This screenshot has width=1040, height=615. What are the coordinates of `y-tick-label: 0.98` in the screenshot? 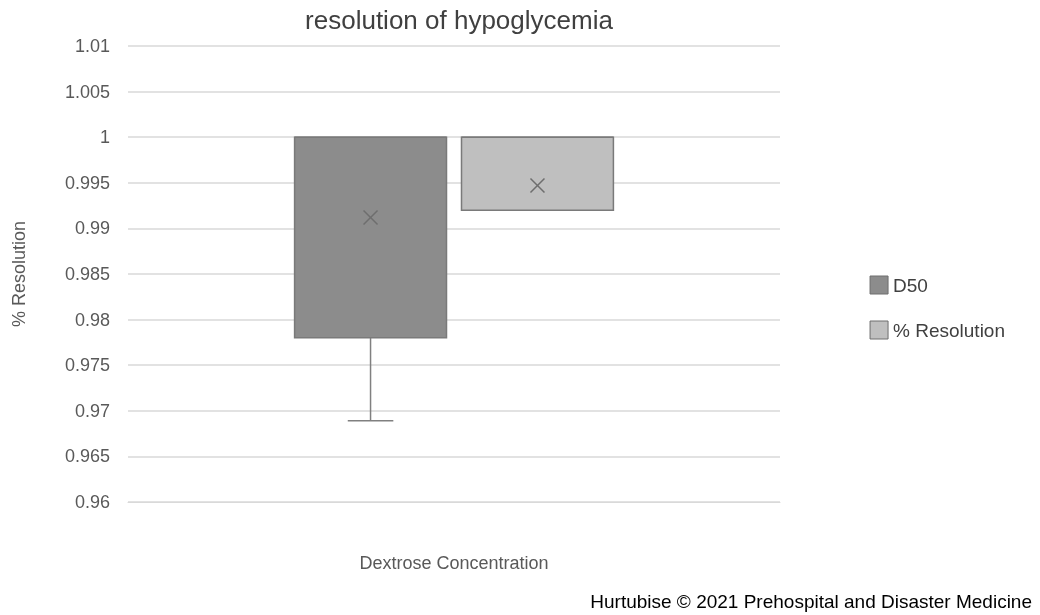 It's located at (92, 319).